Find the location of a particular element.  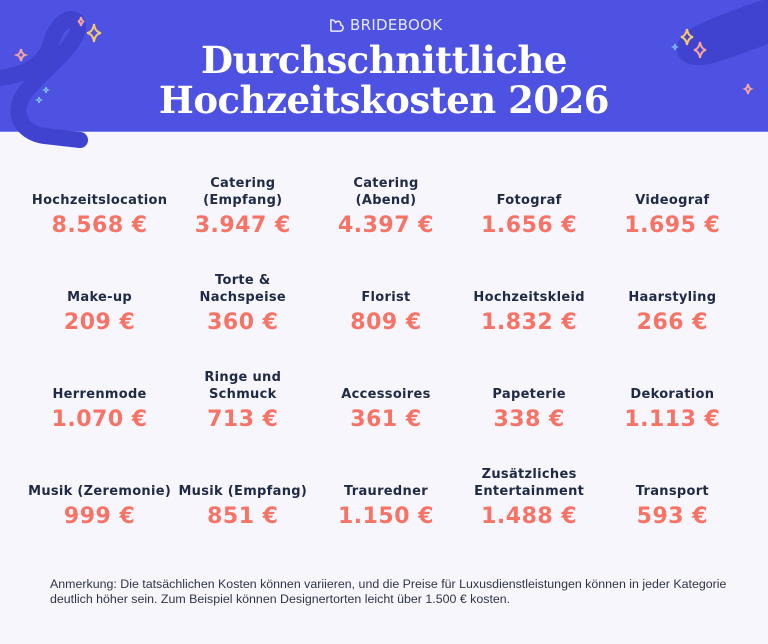

cost-value: 999 € is located at coordinates (99, 516).